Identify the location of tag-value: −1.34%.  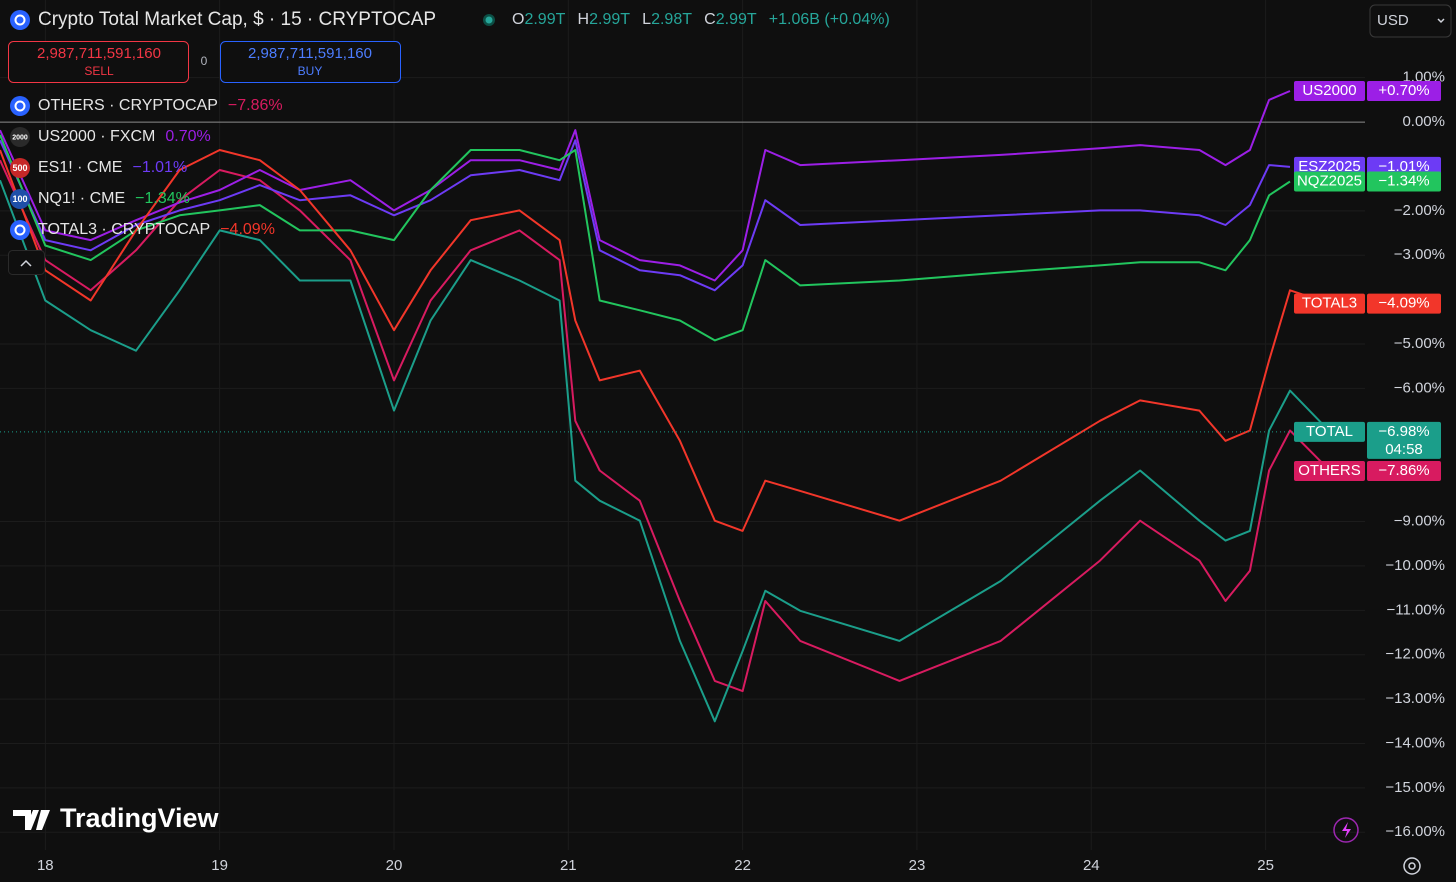
(1403, 181).